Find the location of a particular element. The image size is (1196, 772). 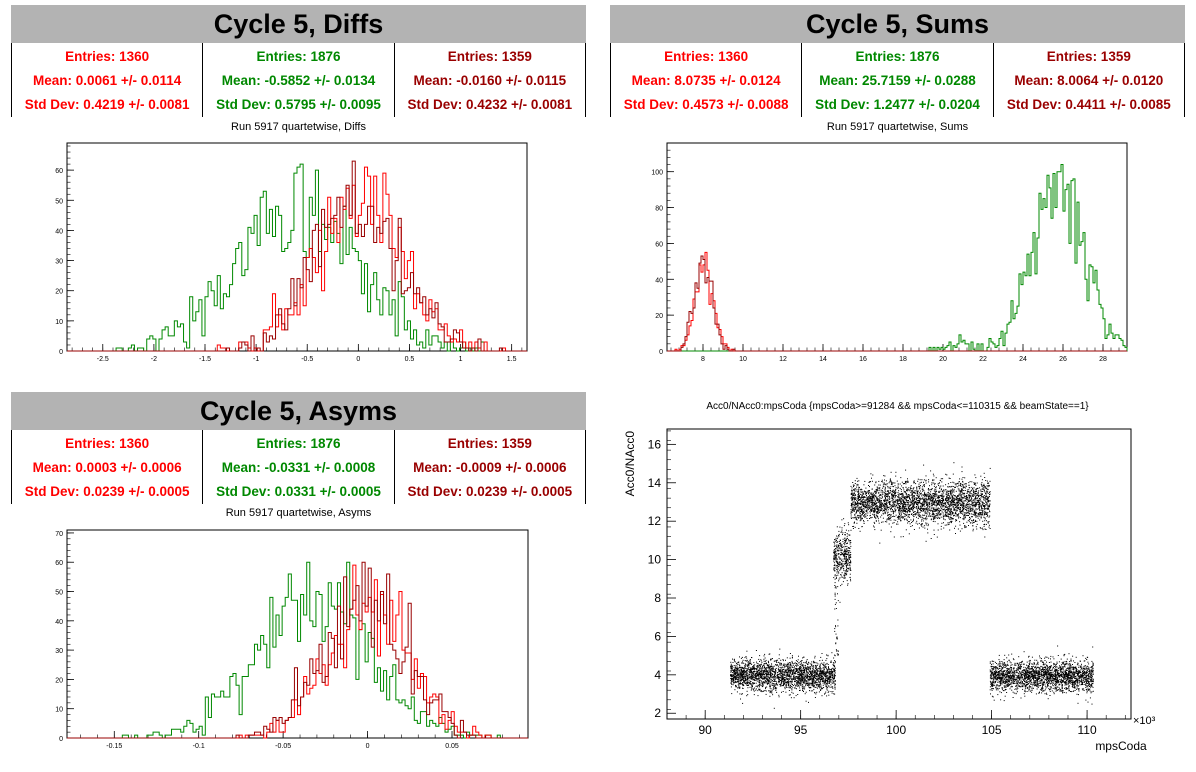

y-axis-label: Acc0/NAcc0 is located at coordinates (630, 464).